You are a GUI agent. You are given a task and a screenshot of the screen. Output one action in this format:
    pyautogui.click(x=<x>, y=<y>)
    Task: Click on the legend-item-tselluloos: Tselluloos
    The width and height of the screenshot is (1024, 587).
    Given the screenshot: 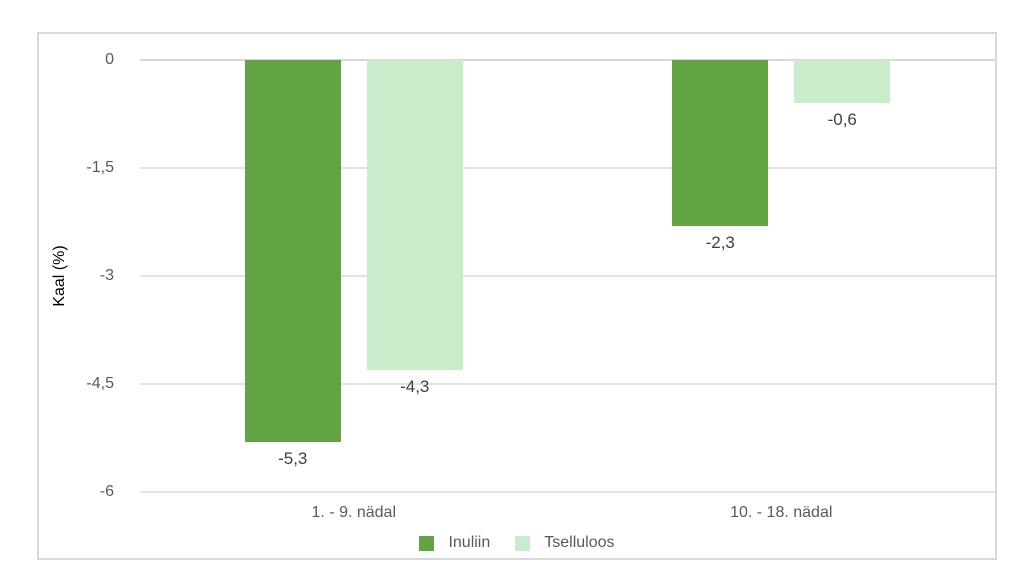 What is the action you would take?
    pyautogui.click(x=565, y=542)
    